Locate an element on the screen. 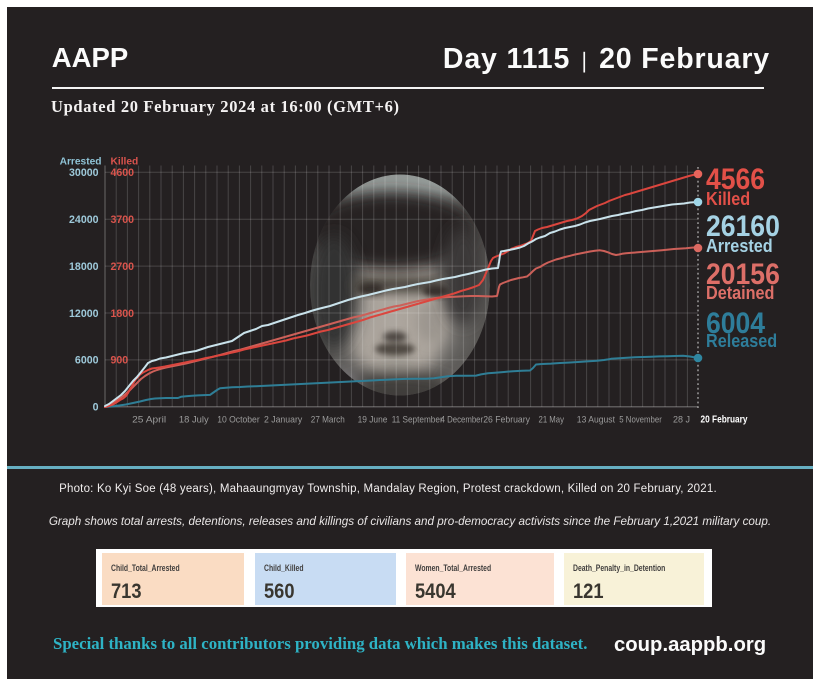 This screenshot has width=820, height=687. svg-text: 12000 is located at coordinates (84, 314).